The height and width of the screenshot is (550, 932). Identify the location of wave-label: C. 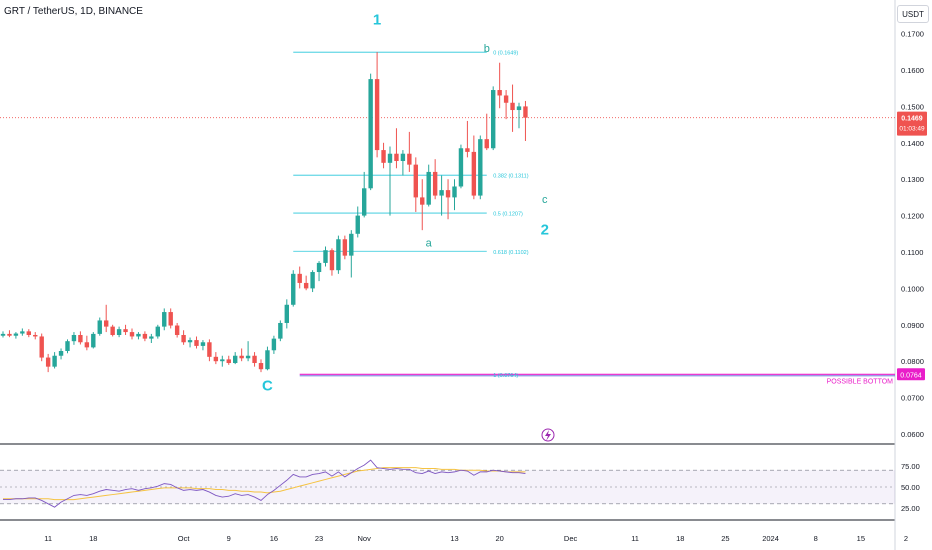
(267, 385).